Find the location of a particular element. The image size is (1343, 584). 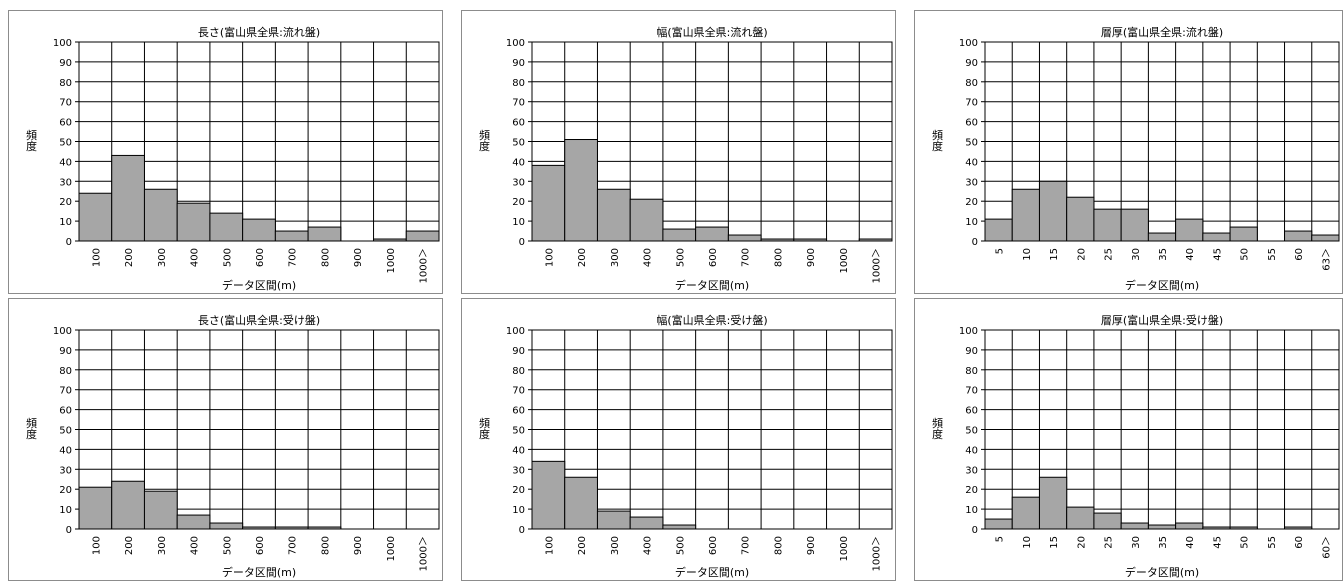

x-tick-label: 700 is located at coordinates (746, 545).